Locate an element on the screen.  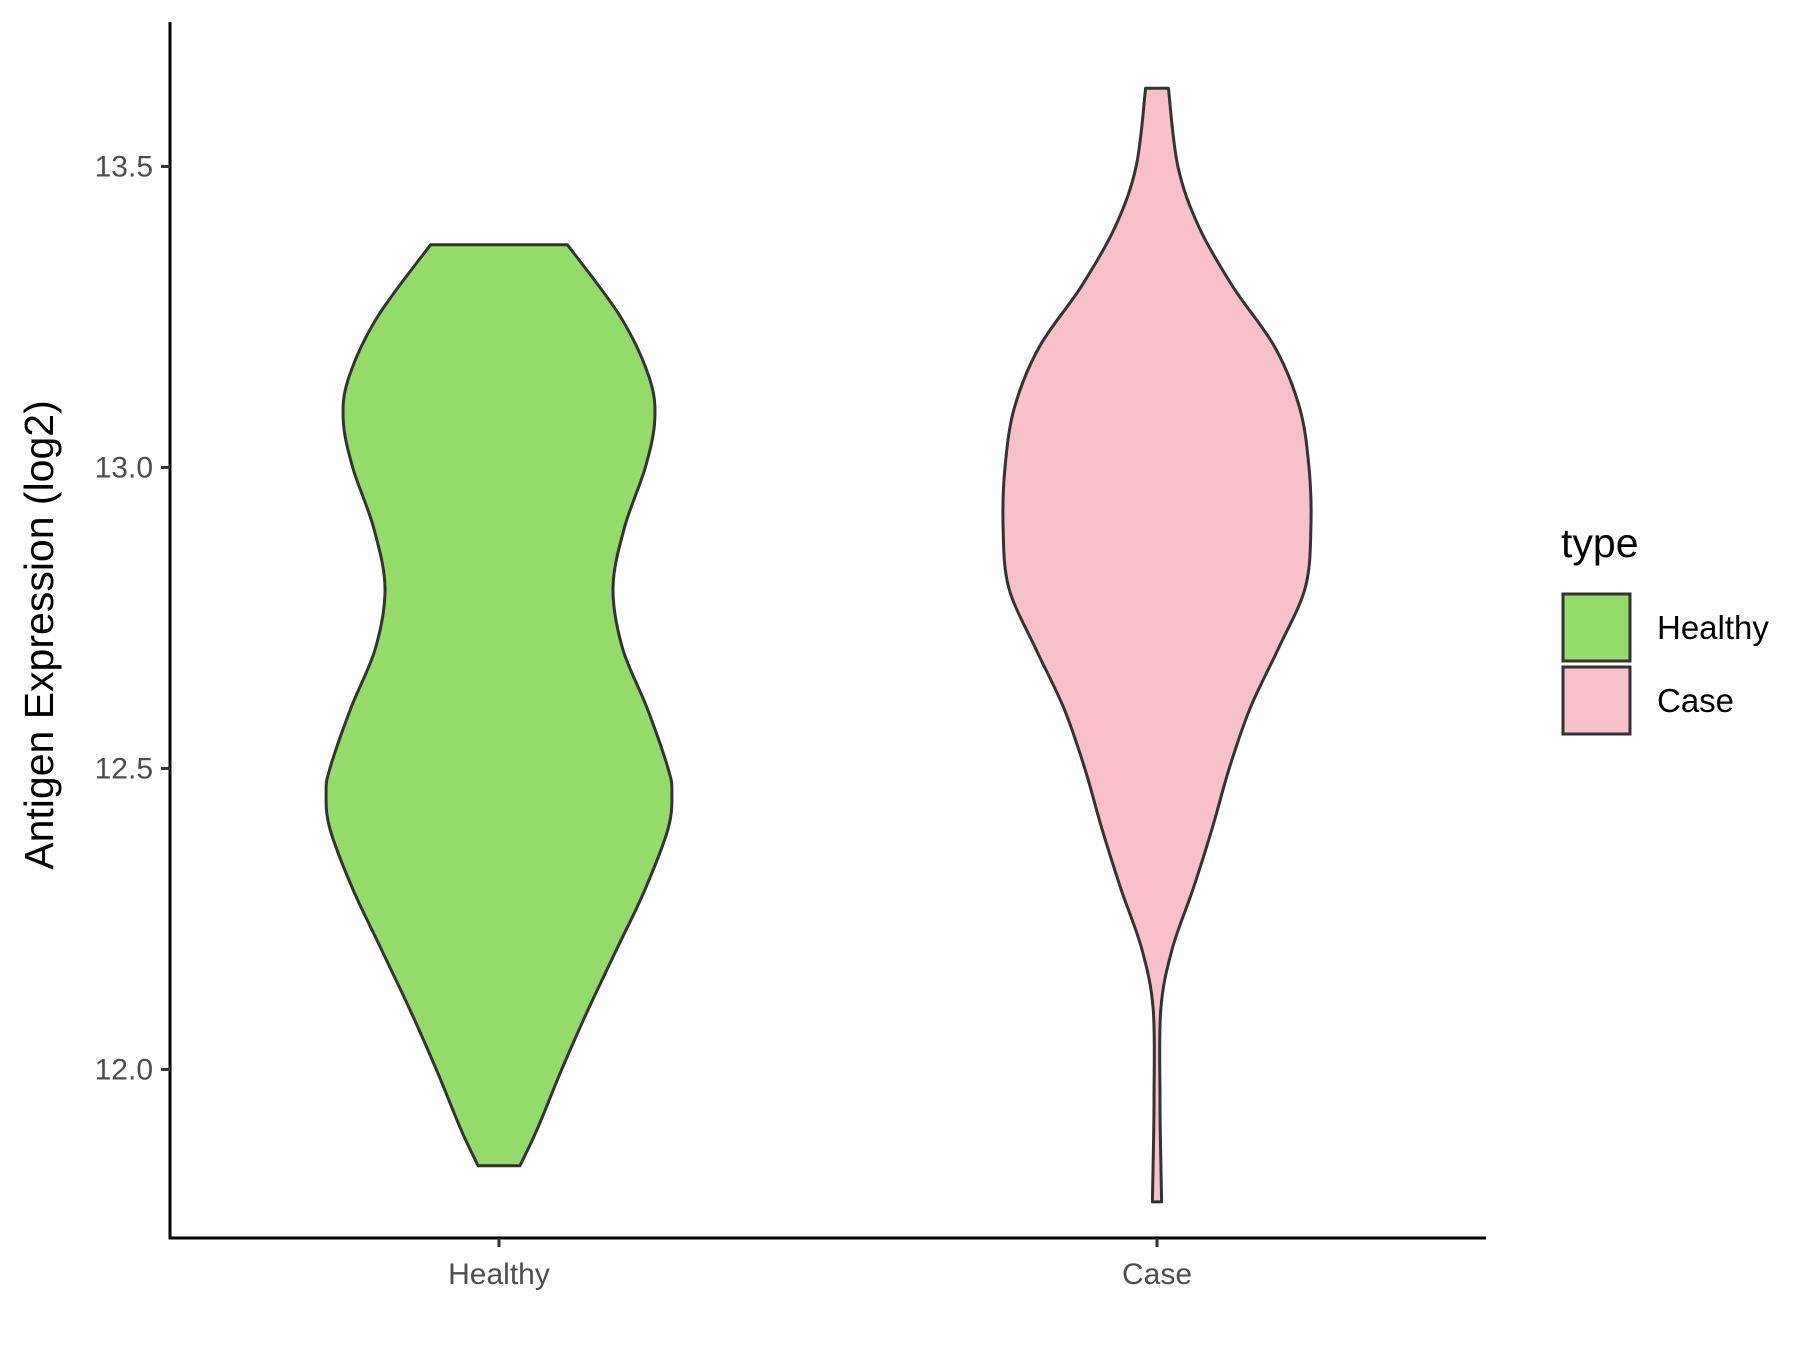
legend-key-healthy is located at coordinates (1596, 627).